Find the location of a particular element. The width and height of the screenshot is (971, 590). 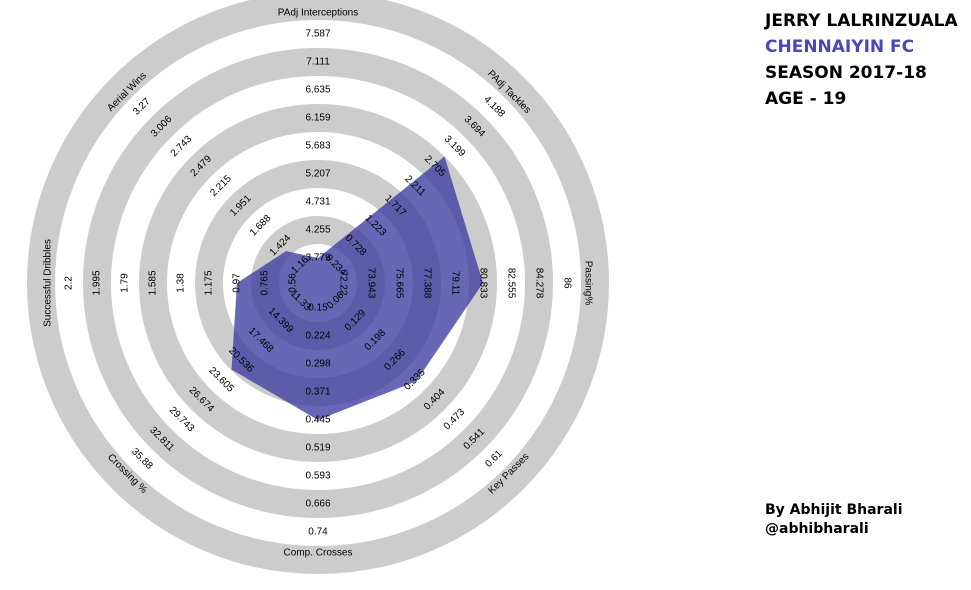

tick-label: 86 is located at coordinates (567, 283).